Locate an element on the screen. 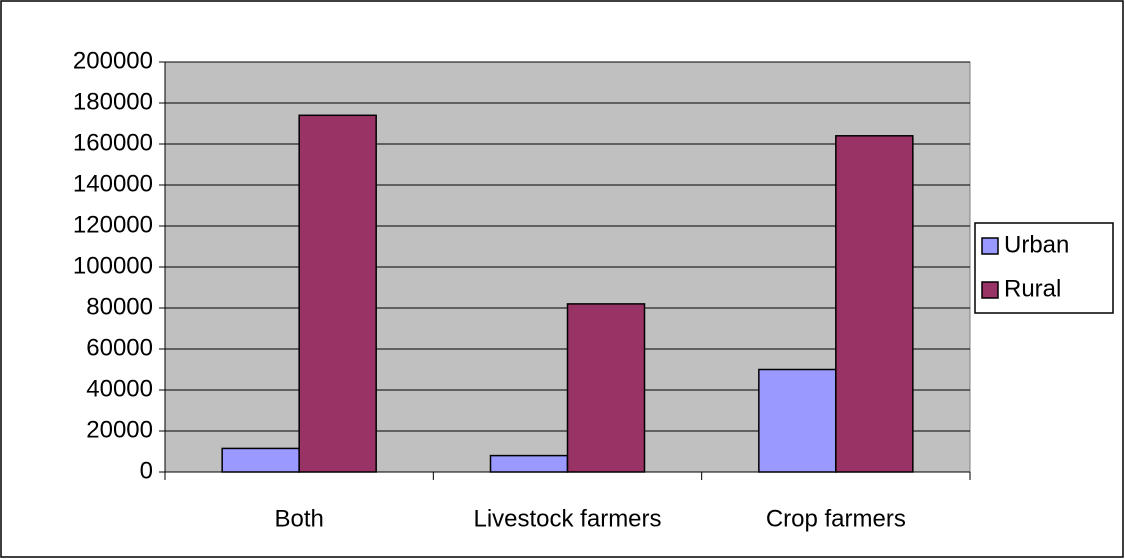  y-tick-label: 140000 is located at coordinates (113, 183).